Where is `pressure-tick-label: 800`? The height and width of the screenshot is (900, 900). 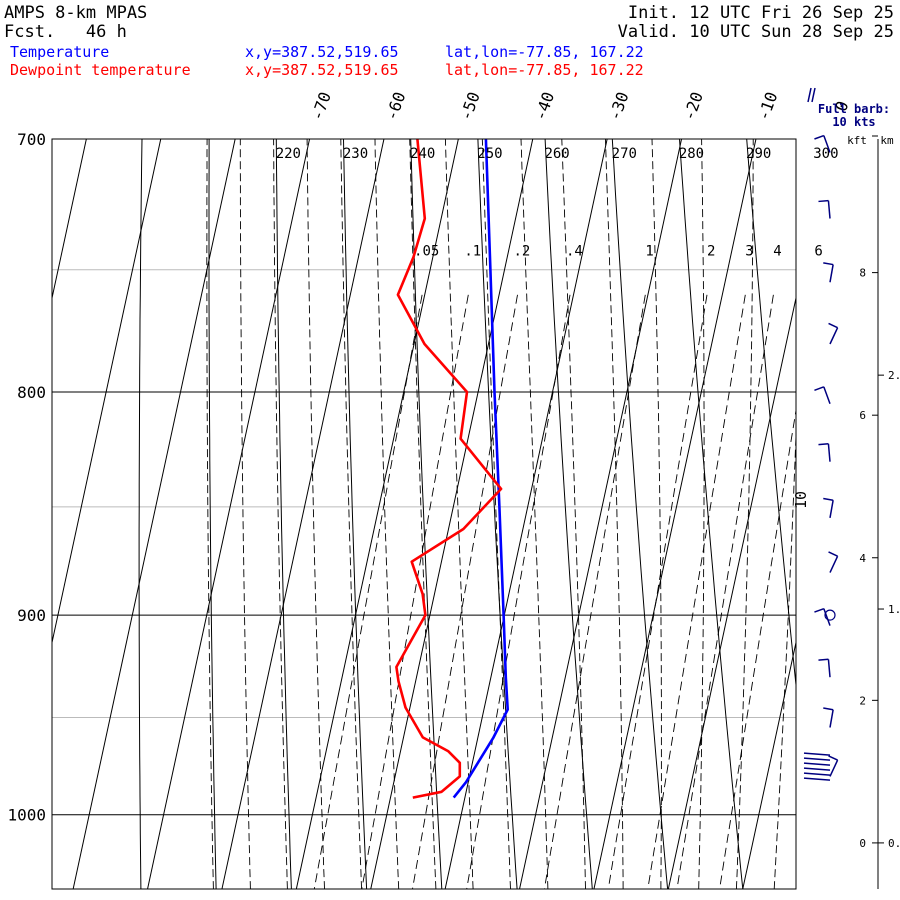
pressure-tick-label: 800 is located at coordinates (31, 392).